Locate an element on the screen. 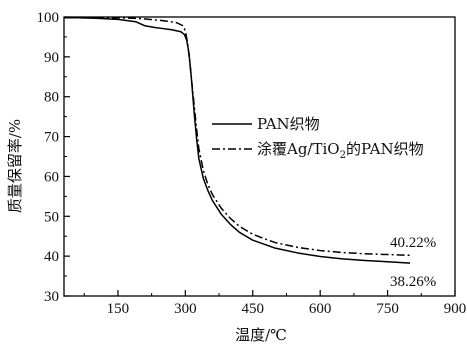  y-tick-label: 30 is located at coordinates (51, 297).